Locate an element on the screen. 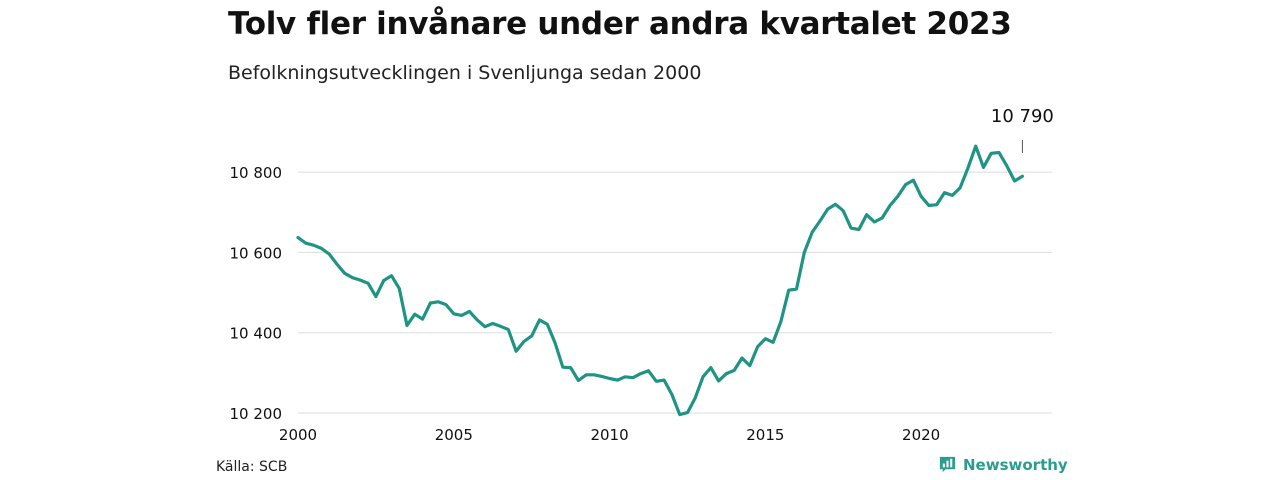  chart-logo-icon is located at coordinates (947, 464).